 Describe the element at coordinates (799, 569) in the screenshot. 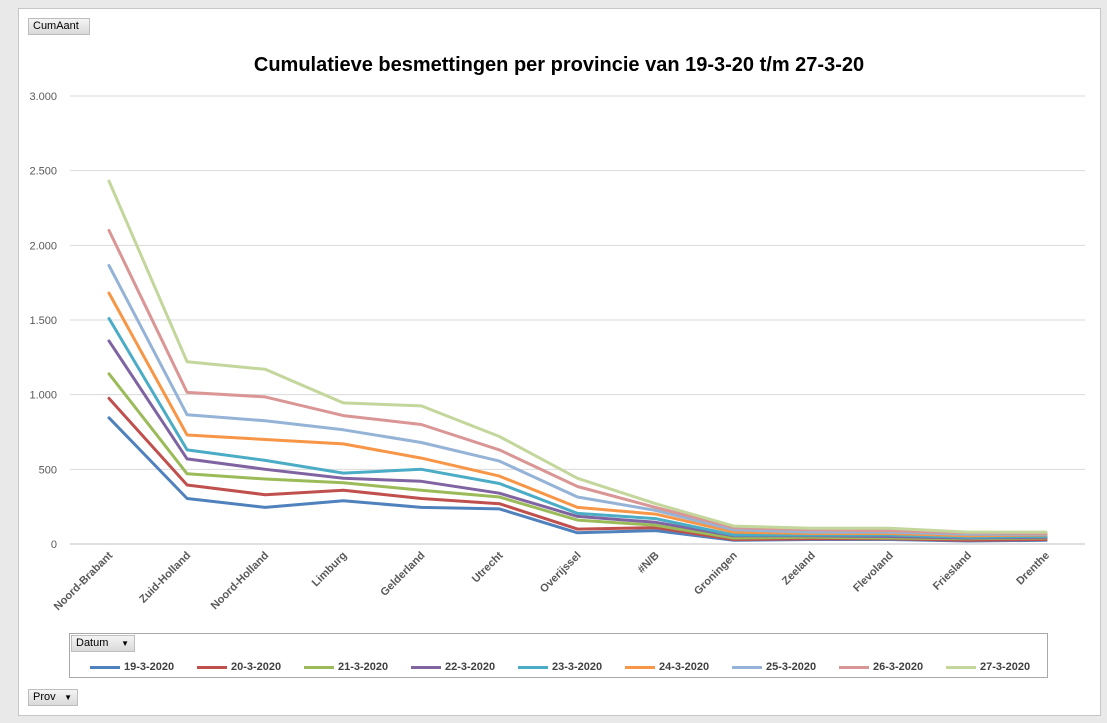

I see `x-tick-label: Zeeland` at that location.